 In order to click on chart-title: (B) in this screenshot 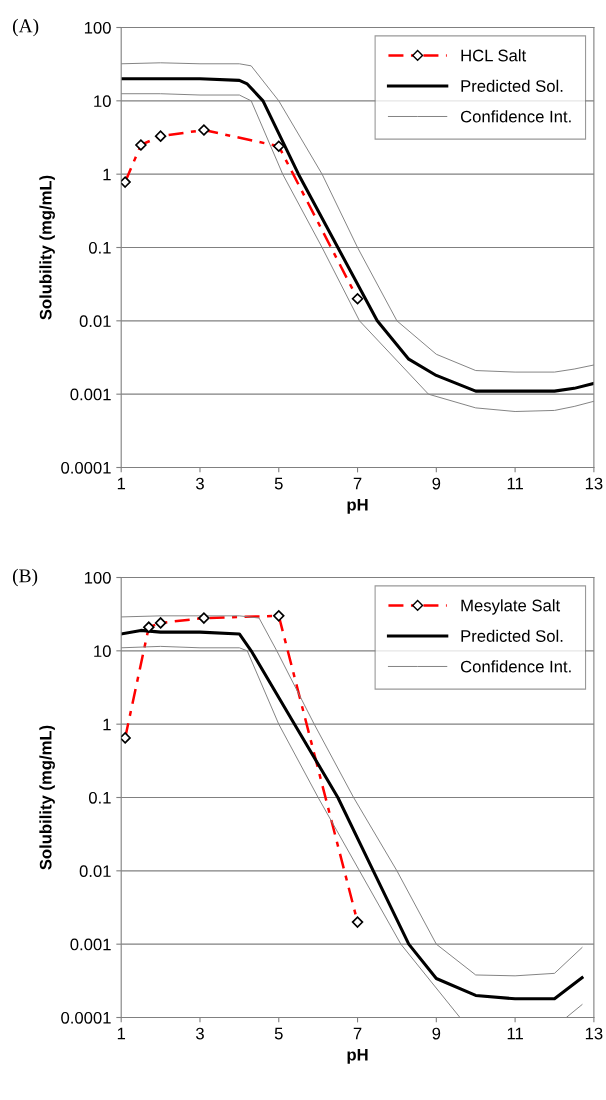, I will do `click(25, 577)`.